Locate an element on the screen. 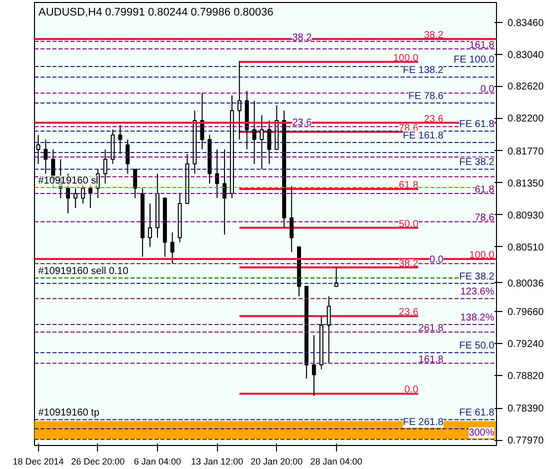 The height and width of the screenshot is (469, 546). x-tick-label: 13 Jan 12:00 is located at coordinates (217, 461).